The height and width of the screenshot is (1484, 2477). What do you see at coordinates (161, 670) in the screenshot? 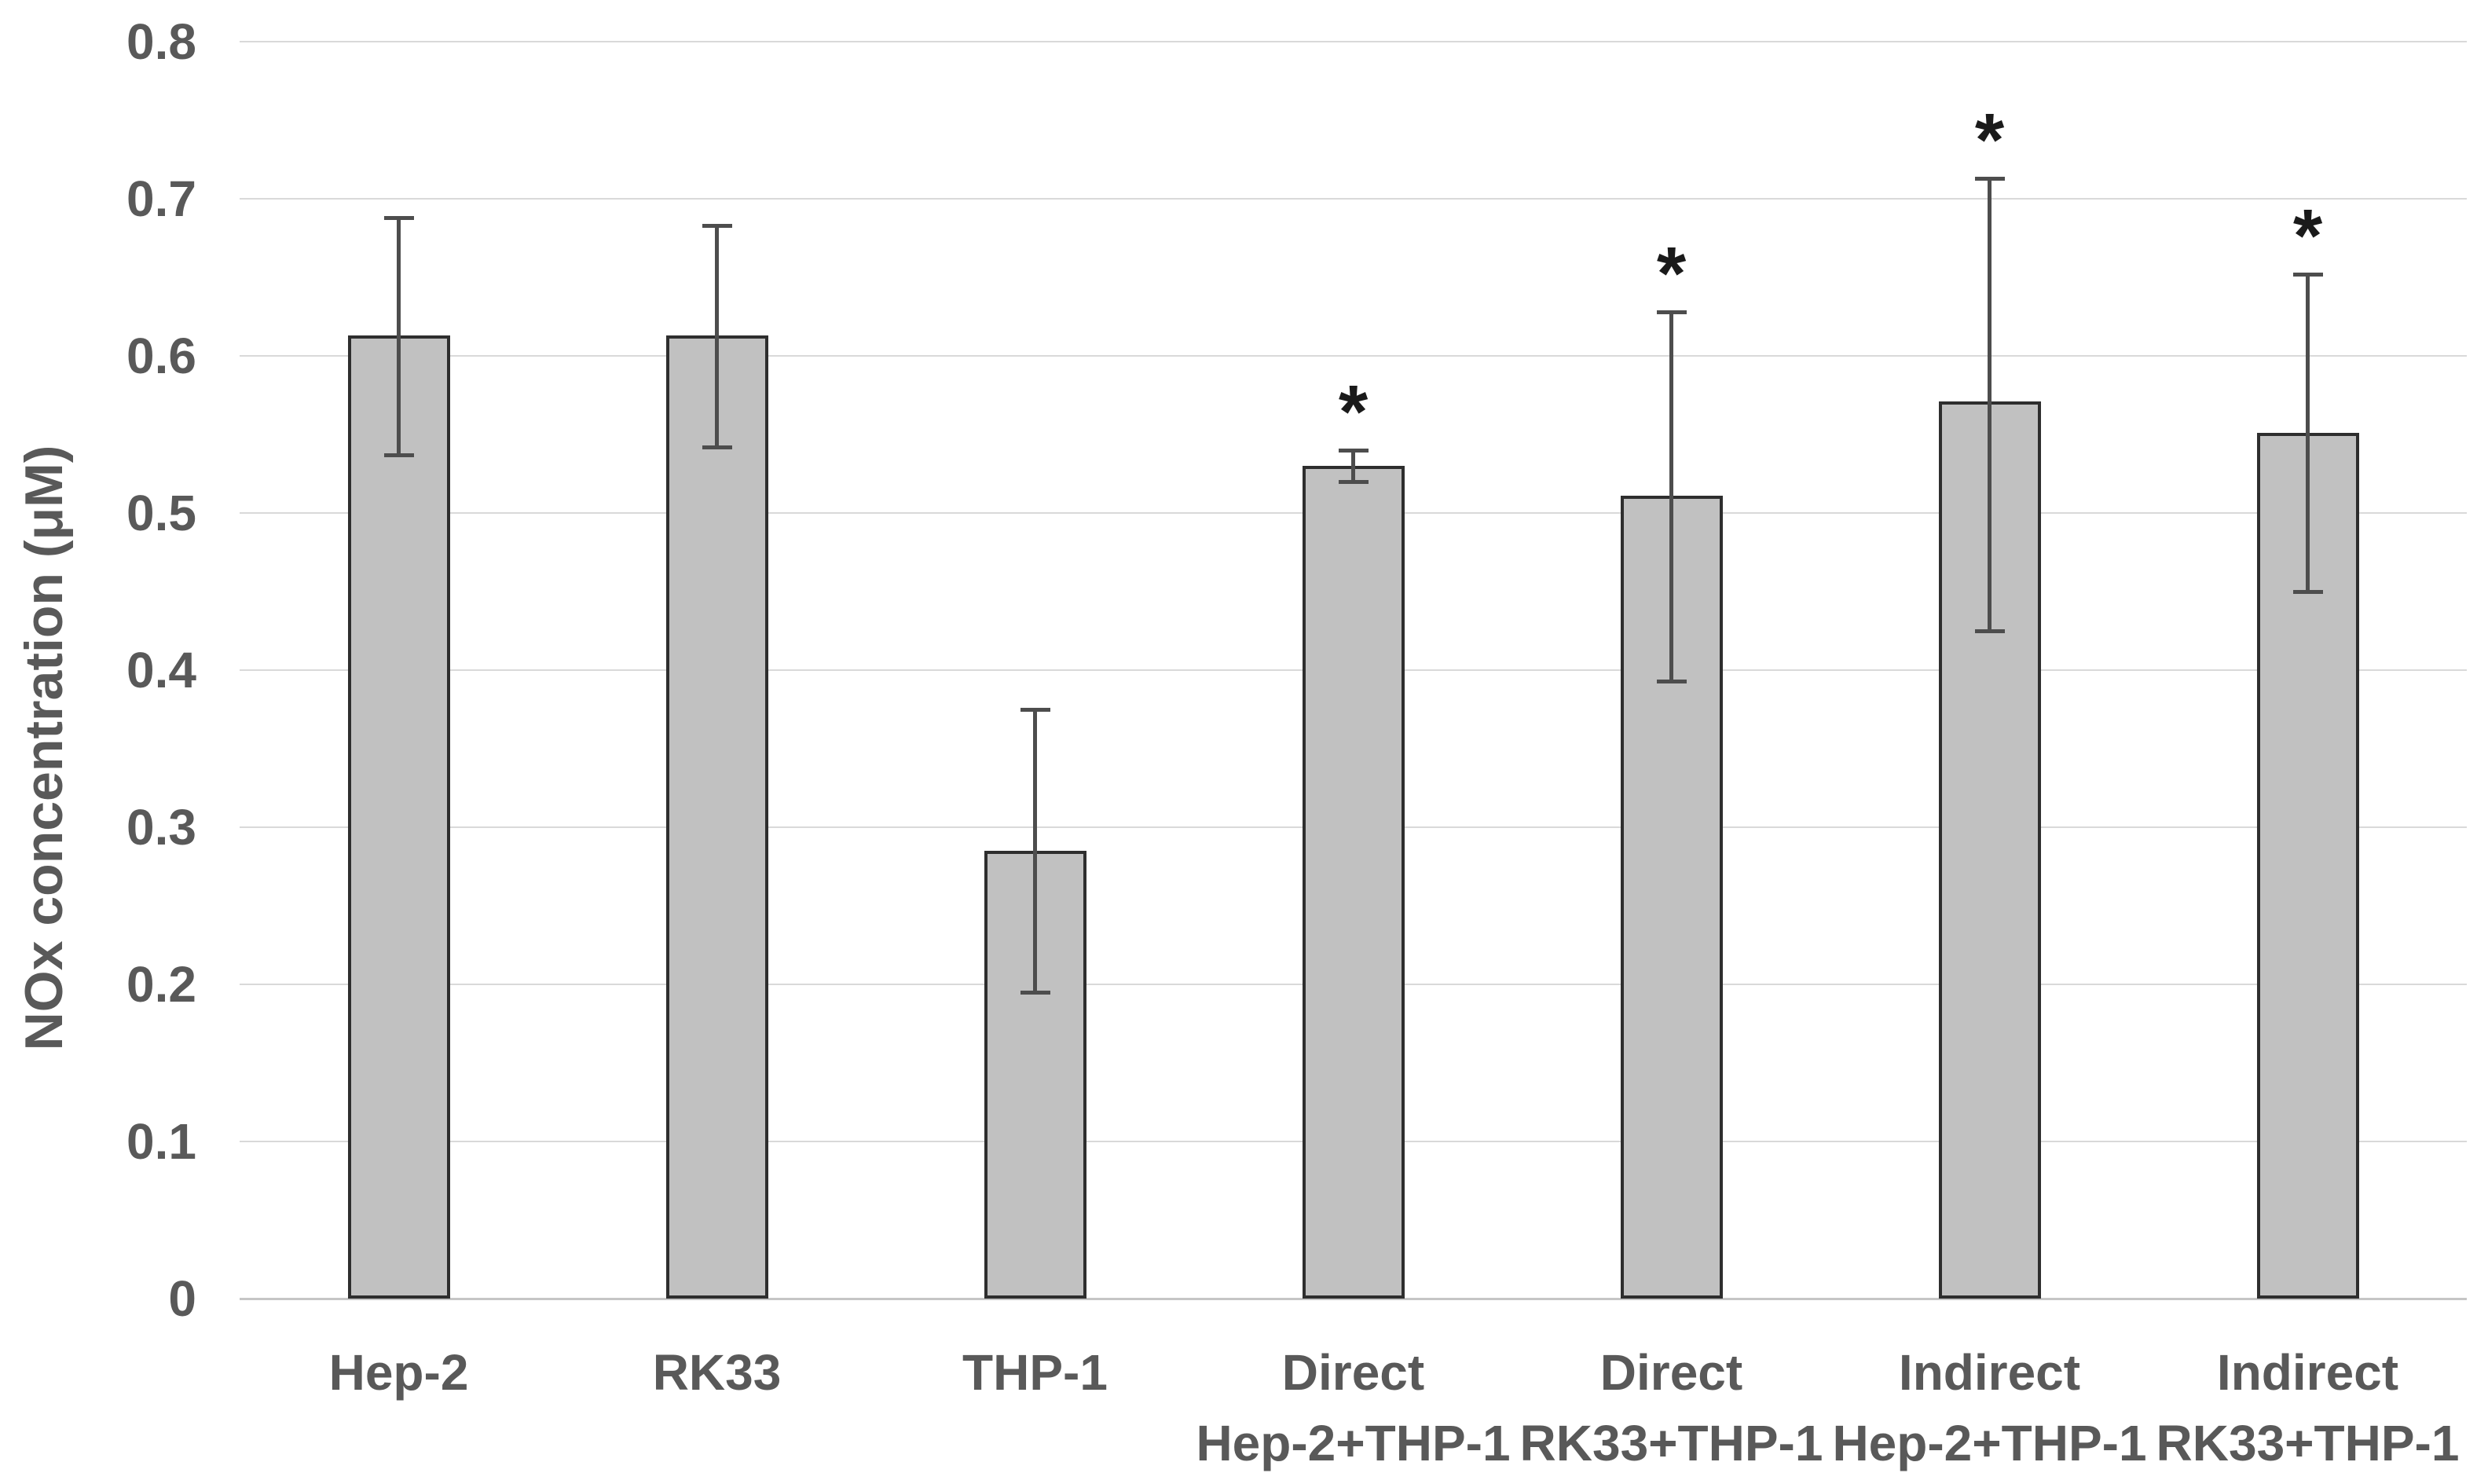
I see `y-tick-label: 0.4` at bounding box center [161, 670].